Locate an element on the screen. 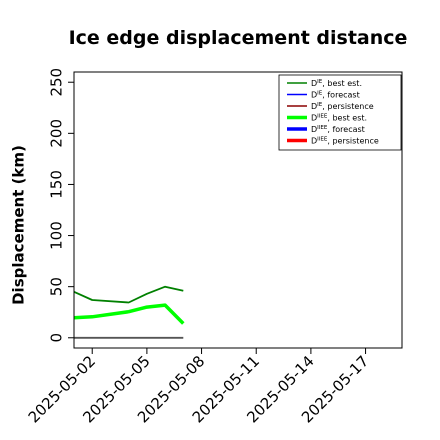 The image size is (440, 440). y-tick-label: 150 is located at coordinates (57, 184).